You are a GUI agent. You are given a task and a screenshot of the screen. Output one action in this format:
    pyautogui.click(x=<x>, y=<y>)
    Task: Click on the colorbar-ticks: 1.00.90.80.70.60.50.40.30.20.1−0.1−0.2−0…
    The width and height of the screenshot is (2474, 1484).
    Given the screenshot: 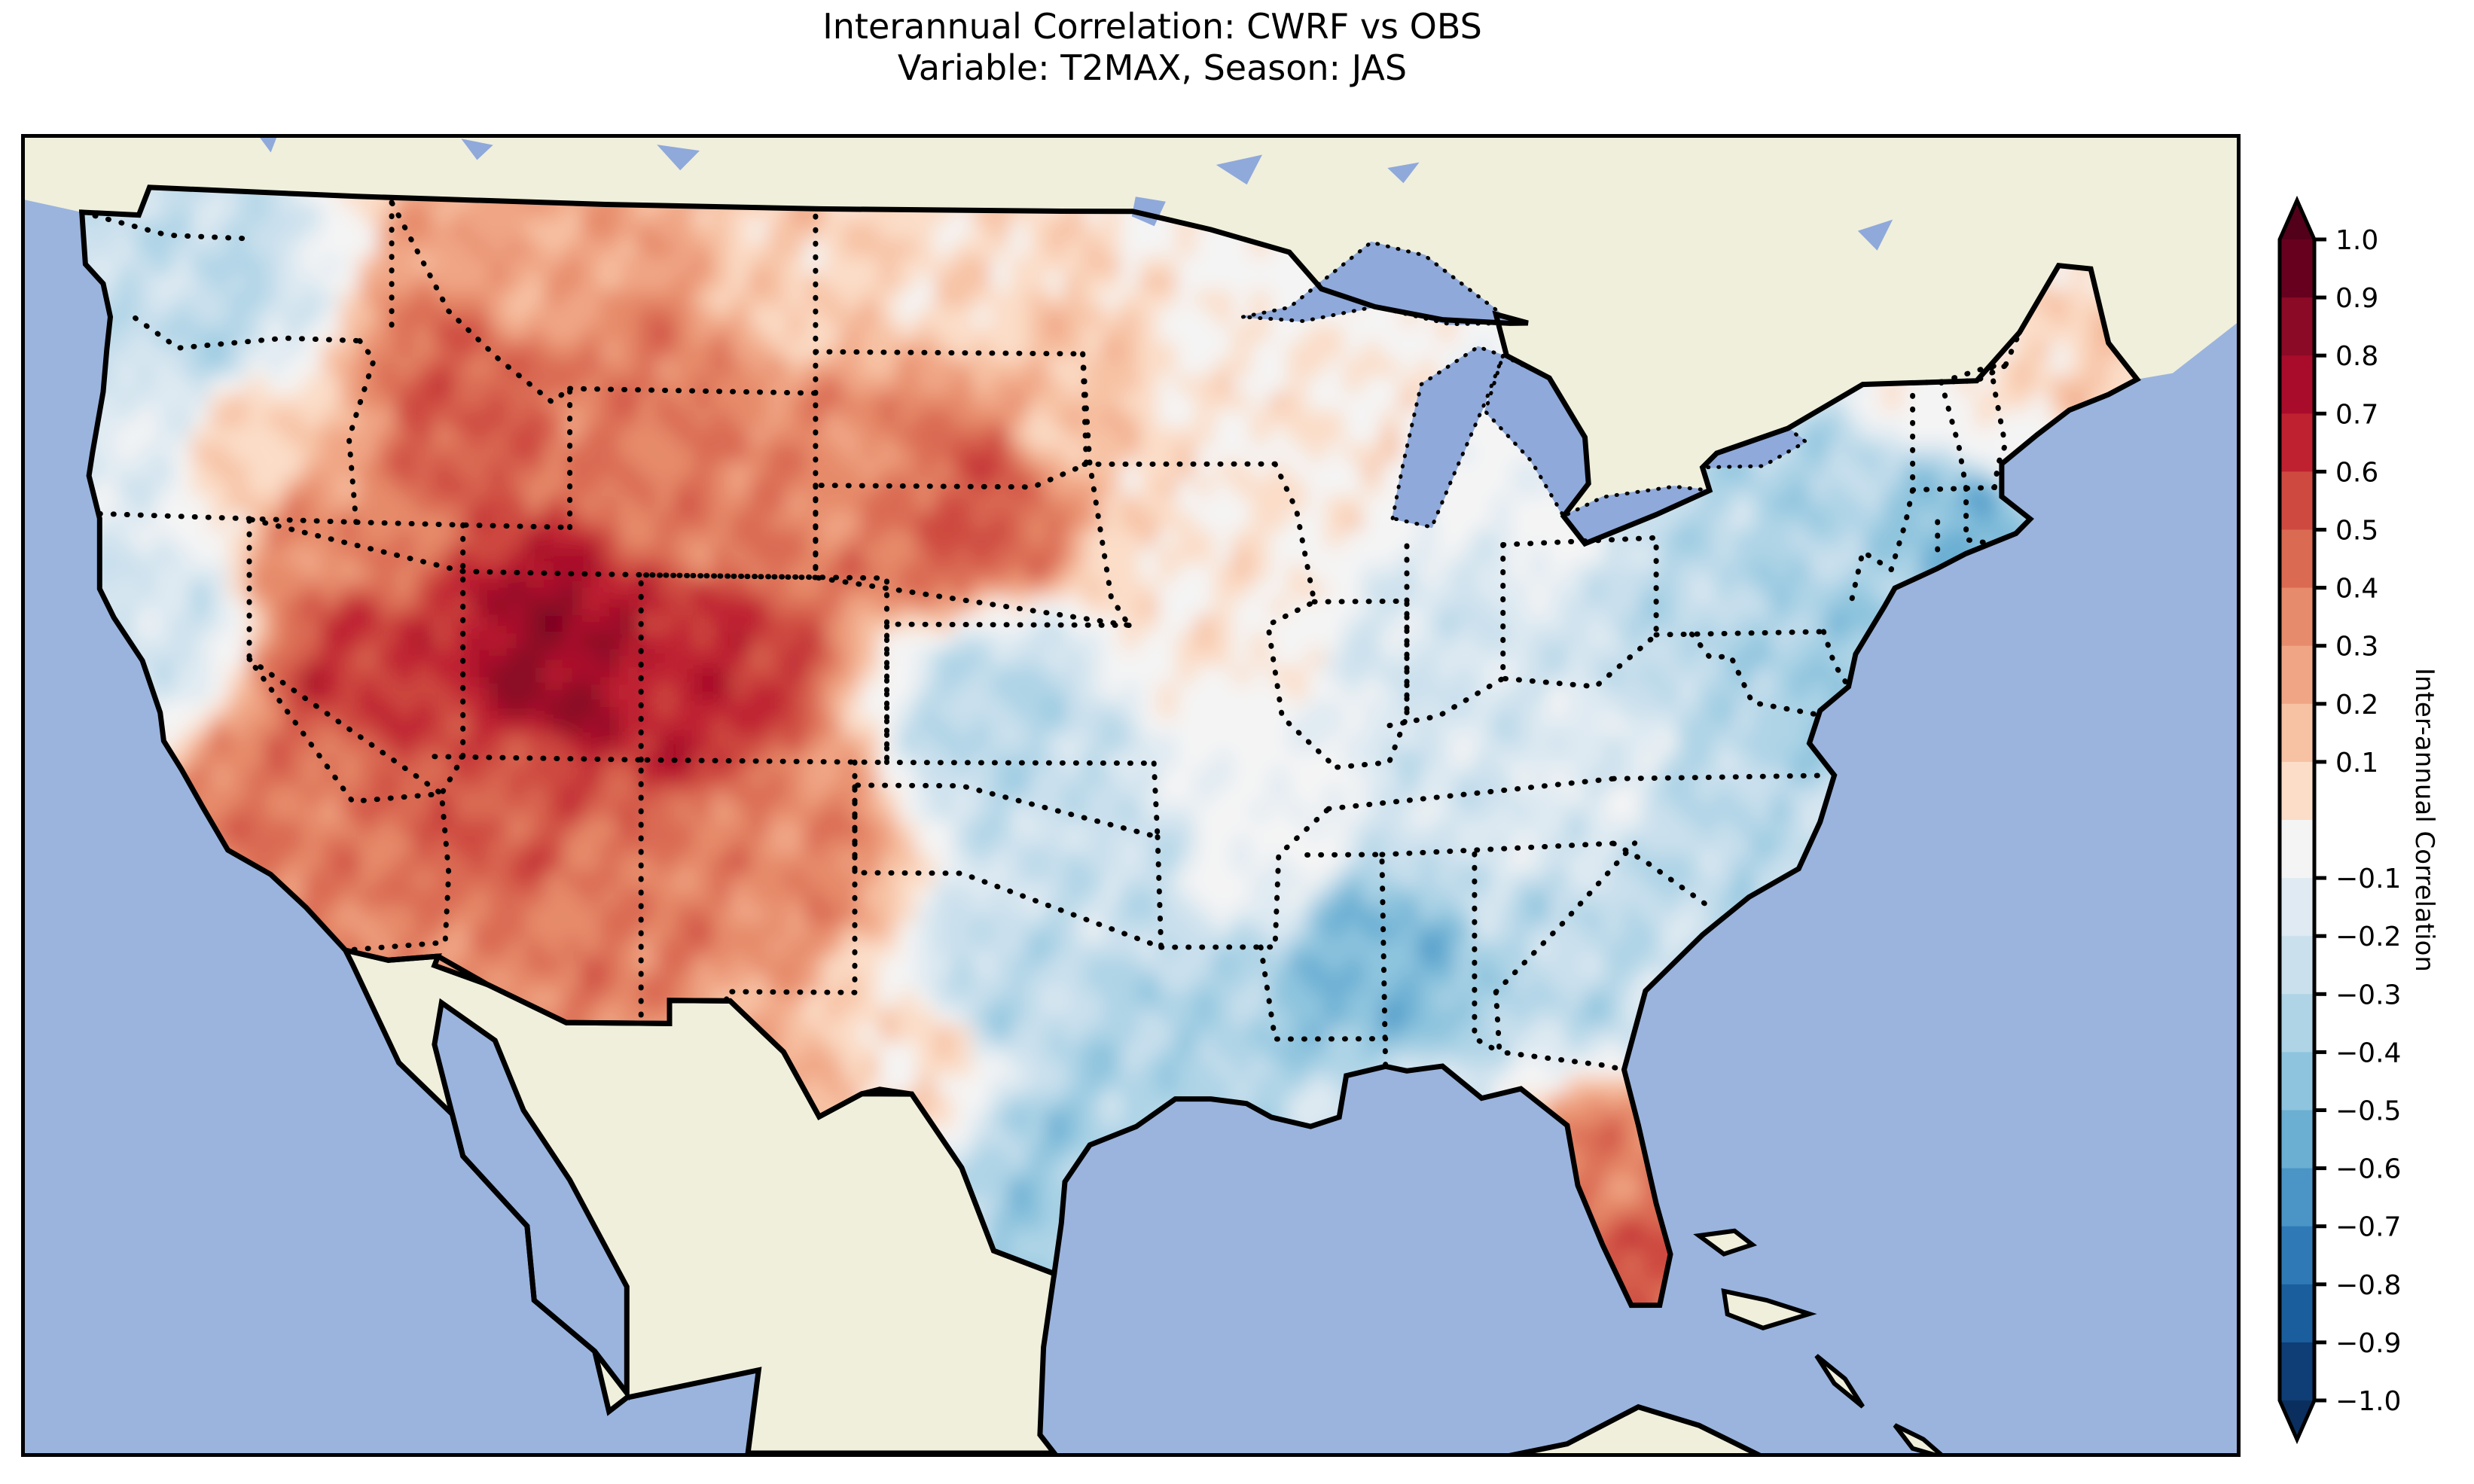 What is the action you would take?
    pyautogui.click(x=2357, y=821)
    